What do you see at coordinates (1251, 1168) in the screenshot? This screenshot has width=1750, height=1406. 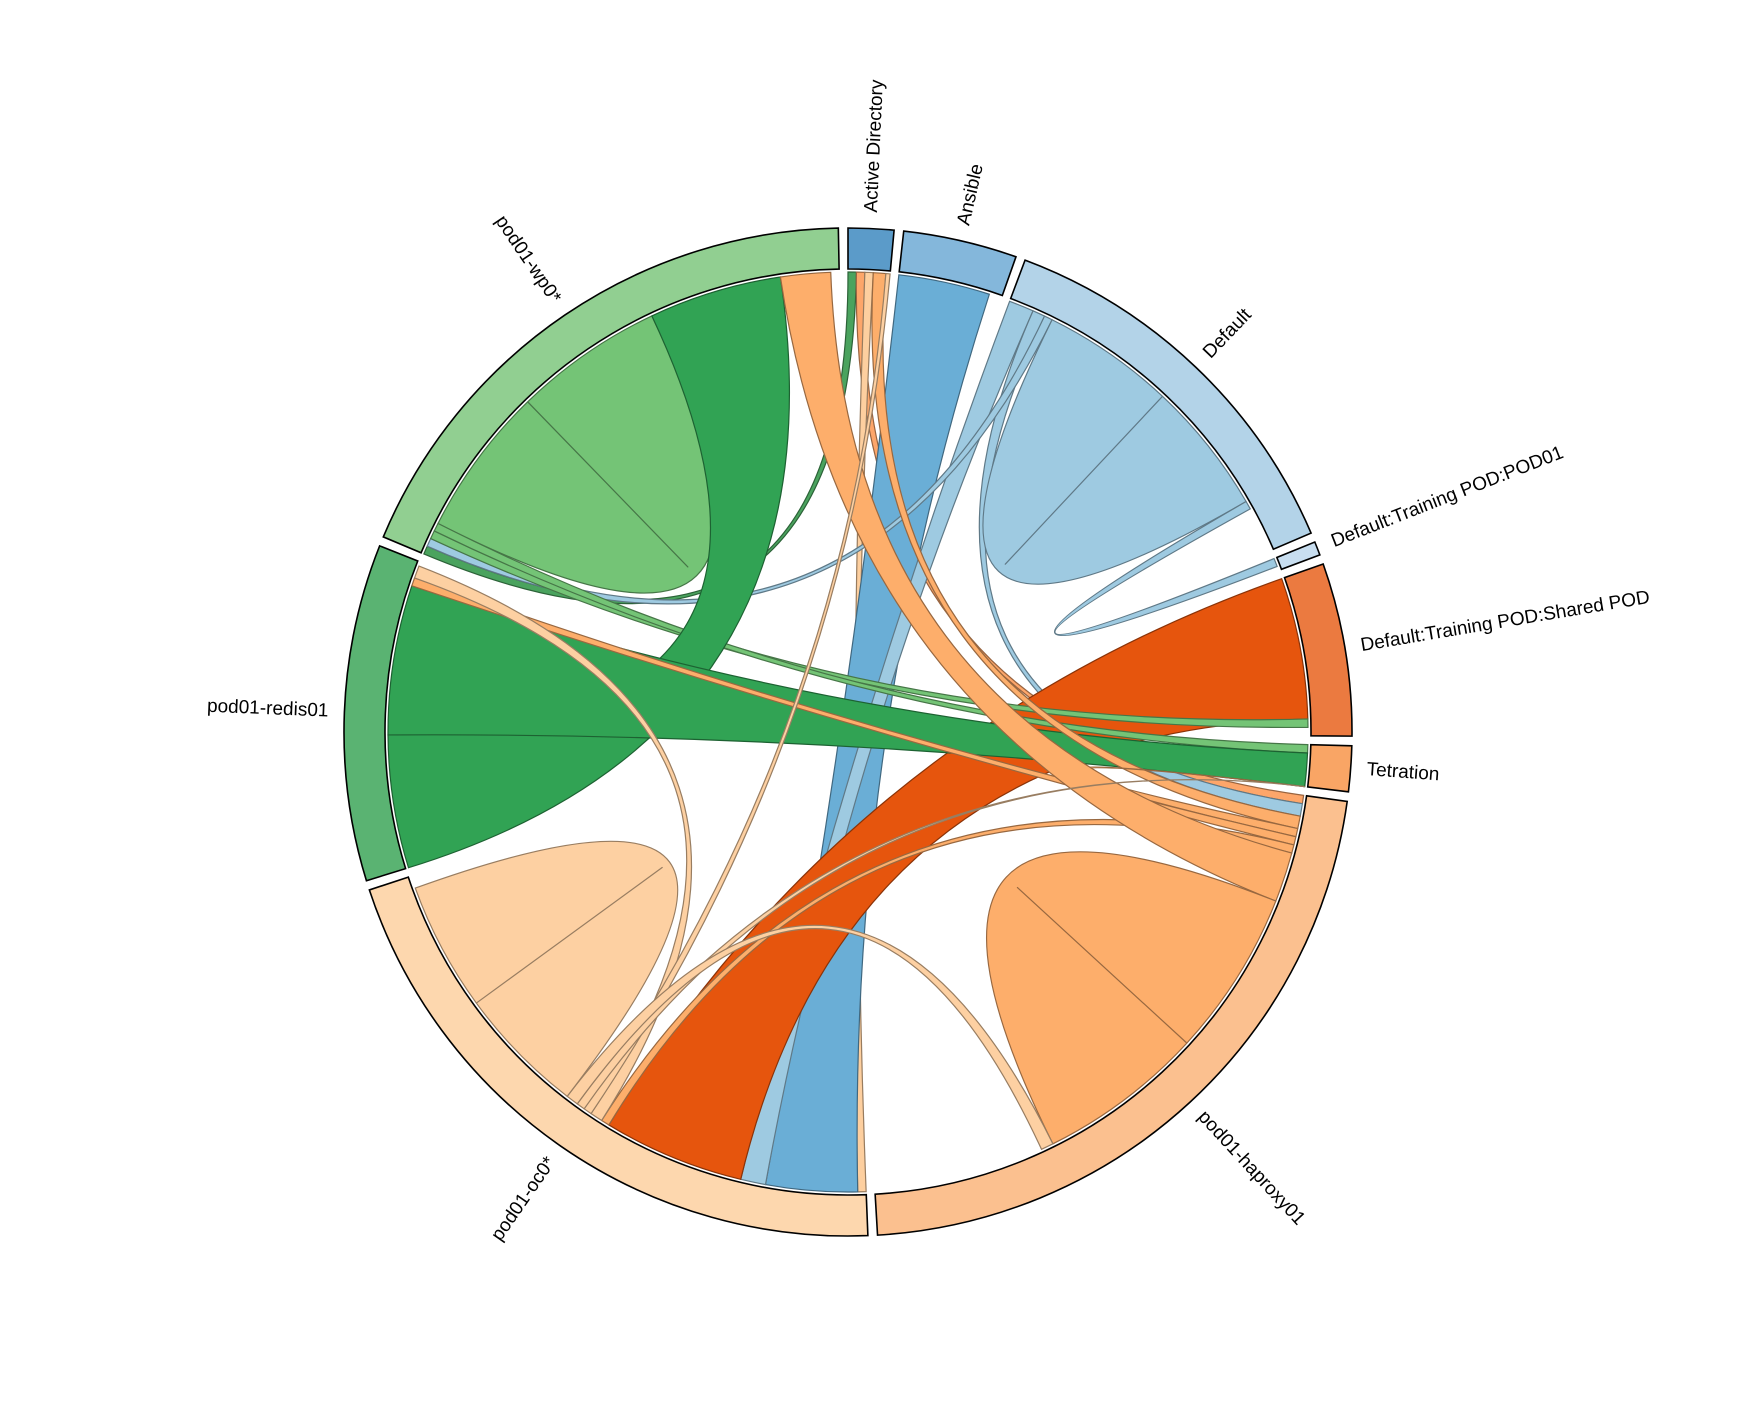 I see `group-label-pod01-haproxy01: pod01-haproxy01` at bounding box center [1251, 1168].